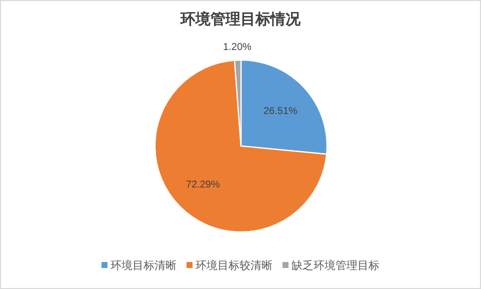  Describe the element at coordinates (237, 48) in the screenshot. I see `data-label: 1.20%` at that location.